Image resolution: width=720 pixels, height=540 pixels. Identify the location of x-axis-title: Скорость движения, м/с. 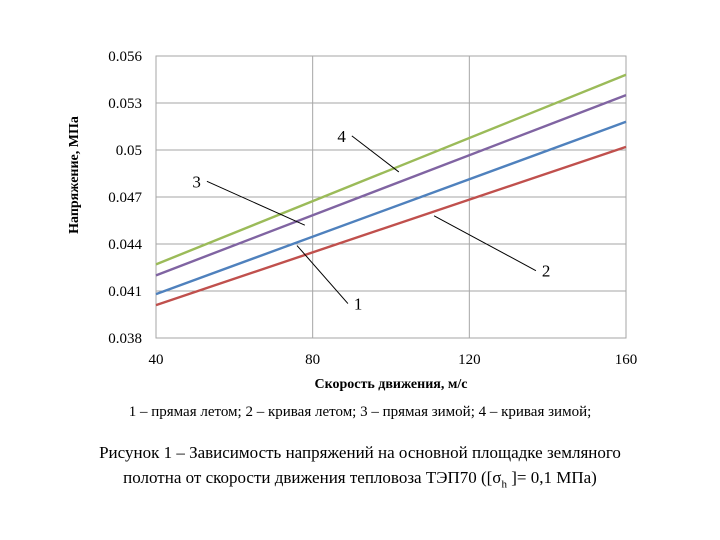
(390, 384).